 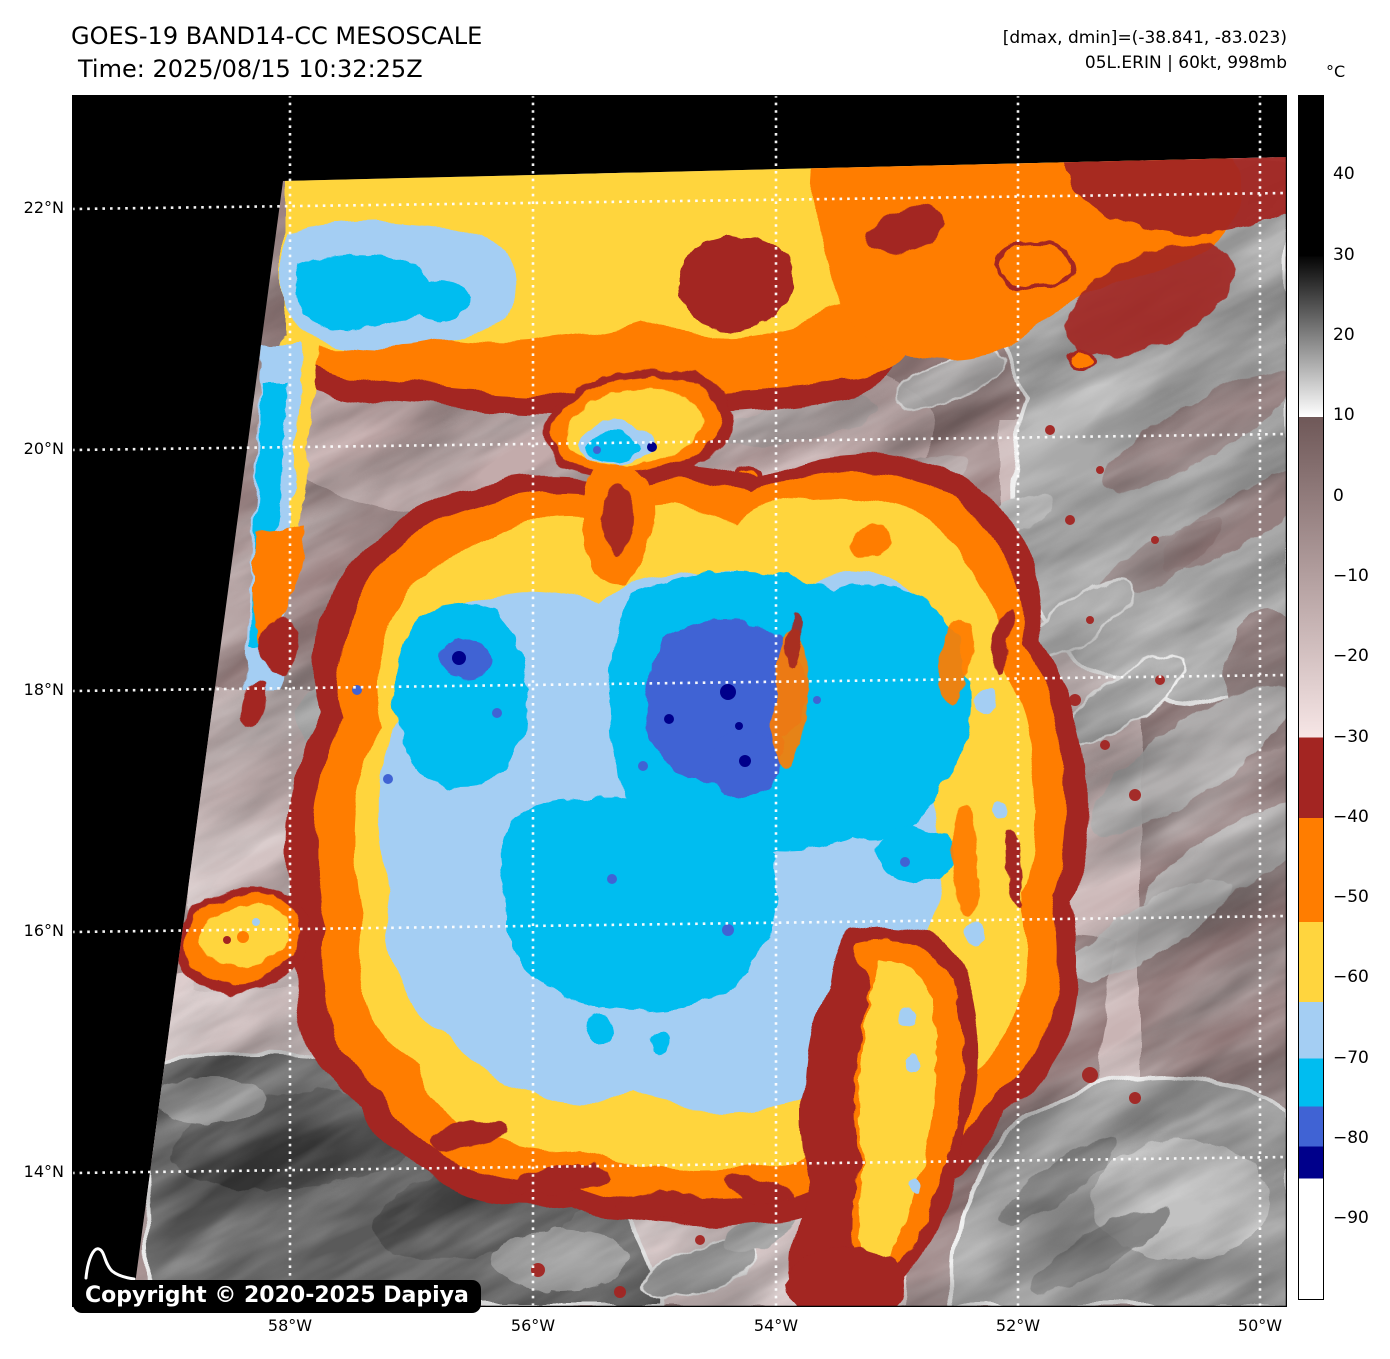 I want to click on southern-fringe, so click(x=612, y=1169).